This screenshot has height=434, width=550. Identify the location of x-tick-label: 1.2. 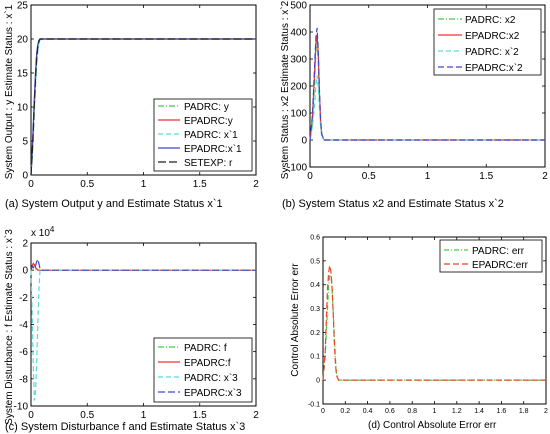
(457, 411).